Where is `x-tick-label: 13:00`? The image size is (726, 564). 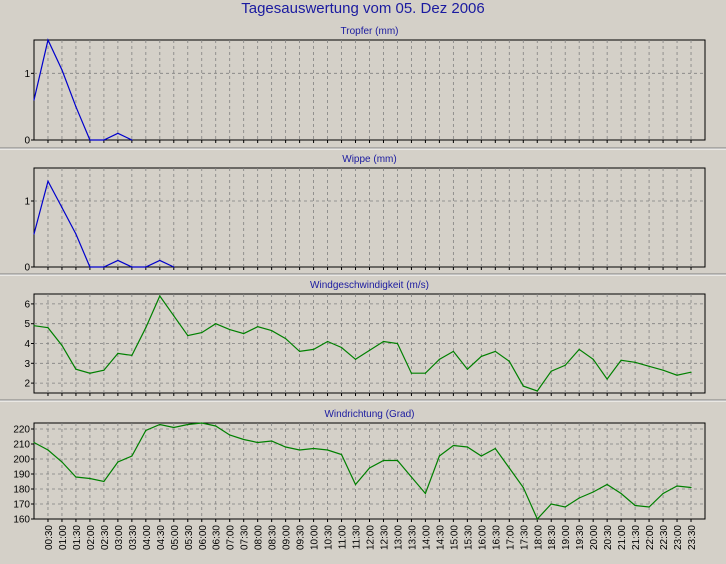 x-tick-label: 13:00 is located at coordinates (398, 537).